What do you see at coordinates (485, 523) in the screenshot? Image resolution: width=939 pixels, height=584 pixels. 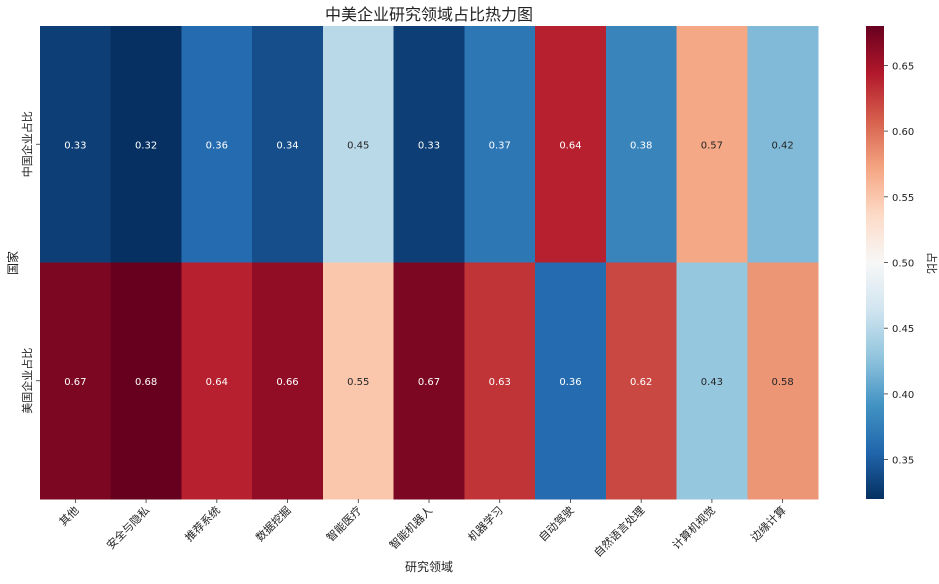 I see `x-tick-label: 机器学习` at bounding box center [485, 523].